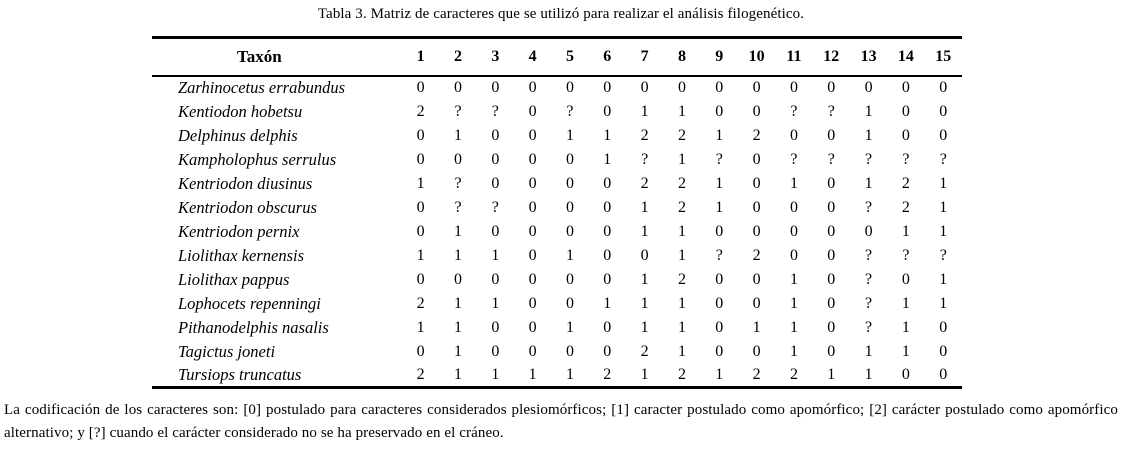 This screenshot has height=453, width=1122. What do you see at coordinates (227, 351) in the screenshot?
I see `taxon-name: Tagictus joneti` at bounding box center [227, 351].